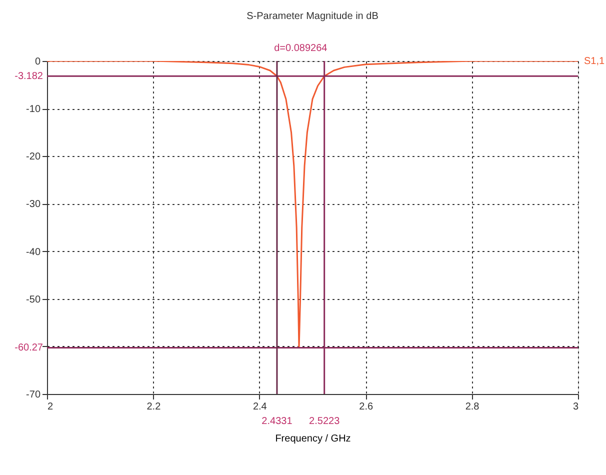  I want to click on text: d=0.089264, so click(301, 48).